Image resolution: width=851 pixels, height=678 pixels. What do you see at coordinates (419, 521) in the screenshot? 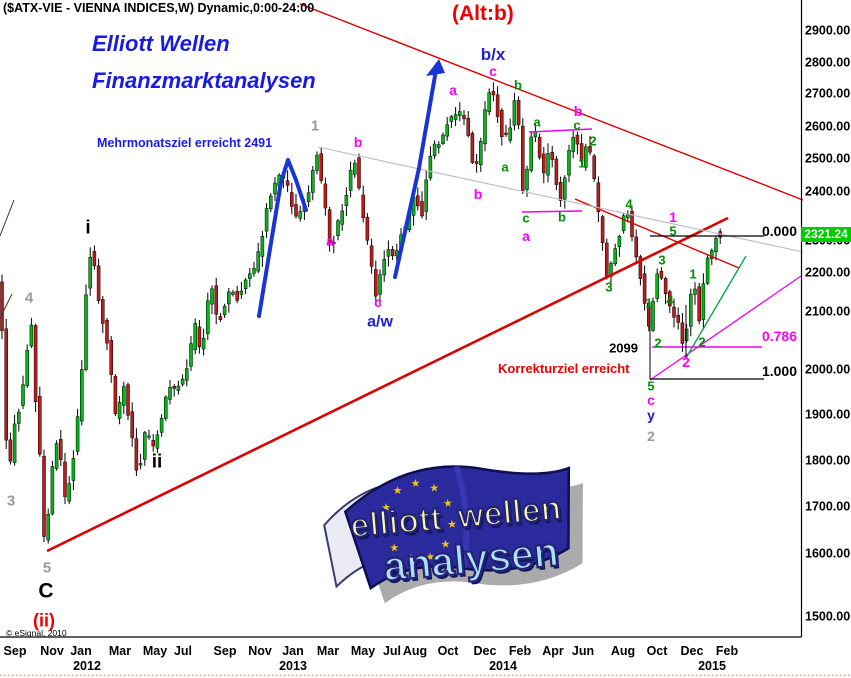
I see `eu-stars: ★ ★★★★★★★★★★` at bounding box center [419, 521].